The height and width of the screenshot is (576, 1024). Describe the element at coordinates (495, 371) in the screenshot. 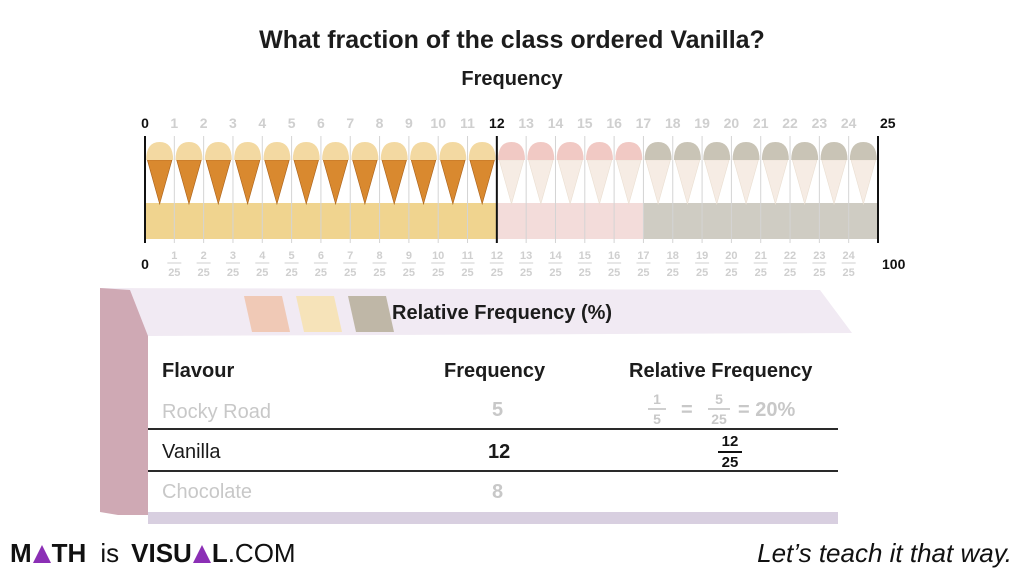

I see `header-frequency: Frequency` at that location.